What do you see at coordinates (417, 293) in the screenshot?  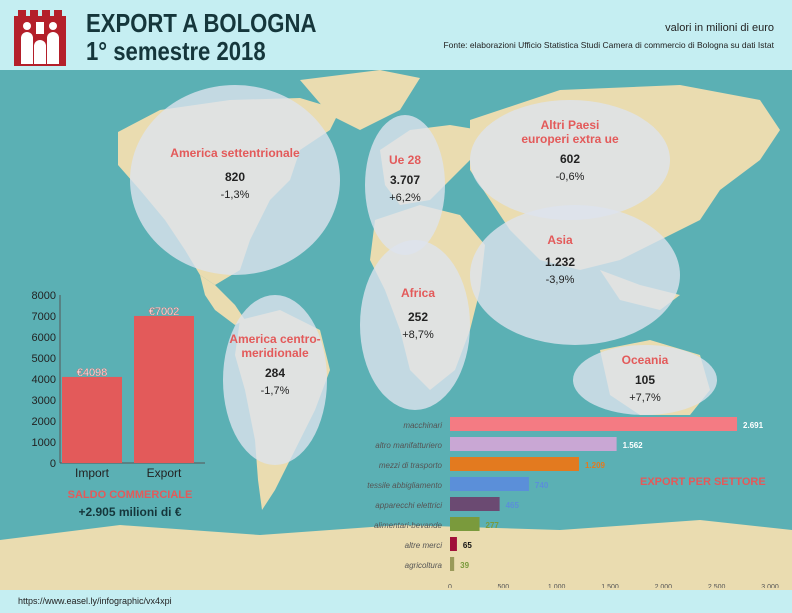 I see `region-name: Africa` at bounding box center [417, 293].